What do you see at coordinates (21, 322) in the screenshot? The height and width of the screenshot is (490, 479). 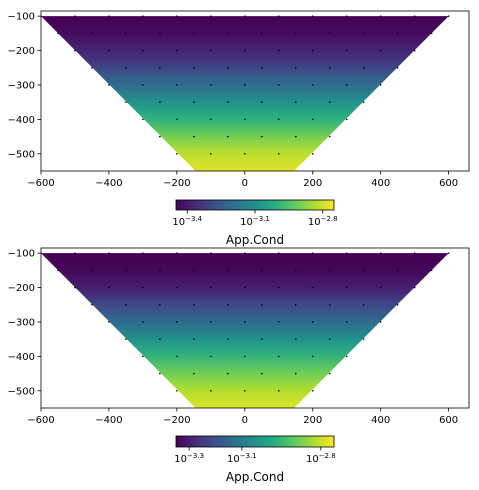 I see `y-tick-label: −300` at bounding box center [21, 322].